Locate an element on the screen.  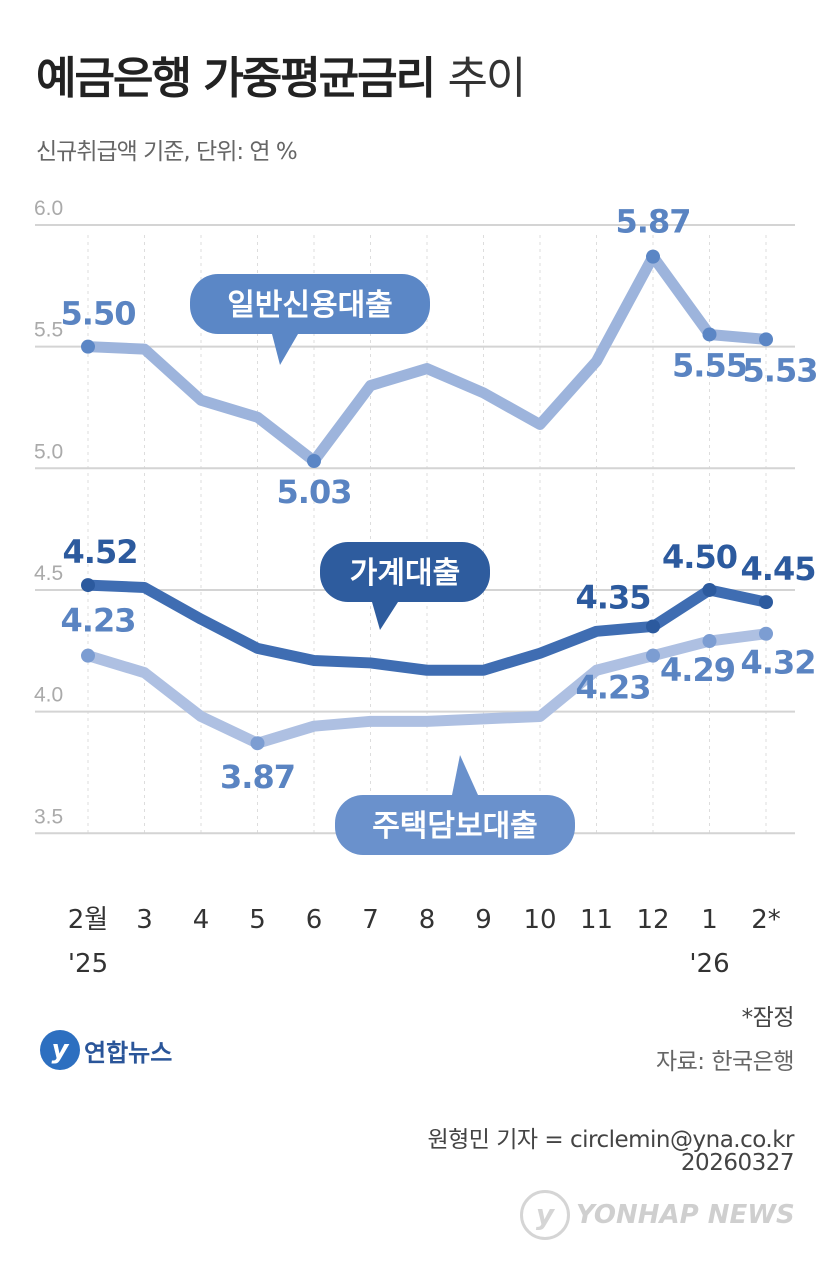
data-label: 5.53 is located at coordinates (780, 370).